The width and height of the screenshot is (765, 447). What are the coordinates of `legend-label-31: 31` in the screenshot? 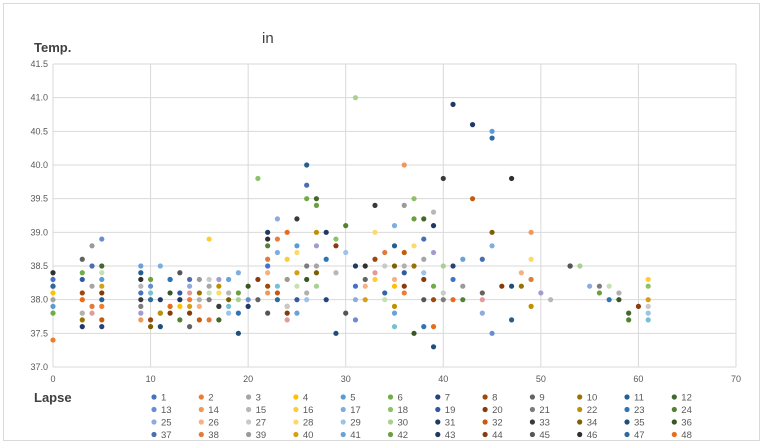 It's located at (450, 423).